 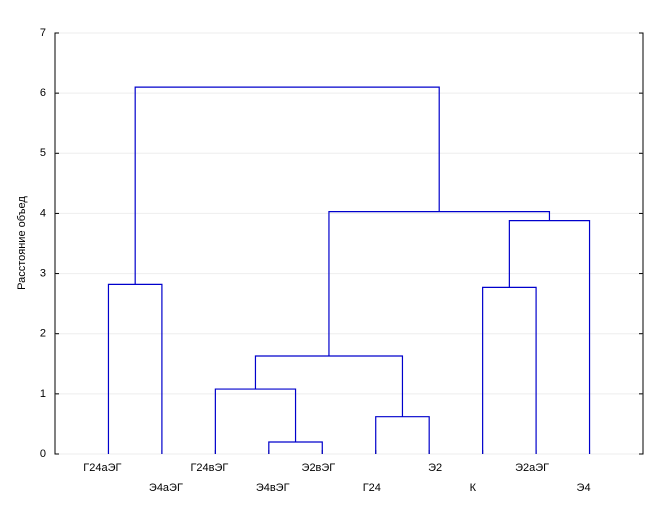 I want to click on y-tick-label: 3, so click(x=43, y=273).